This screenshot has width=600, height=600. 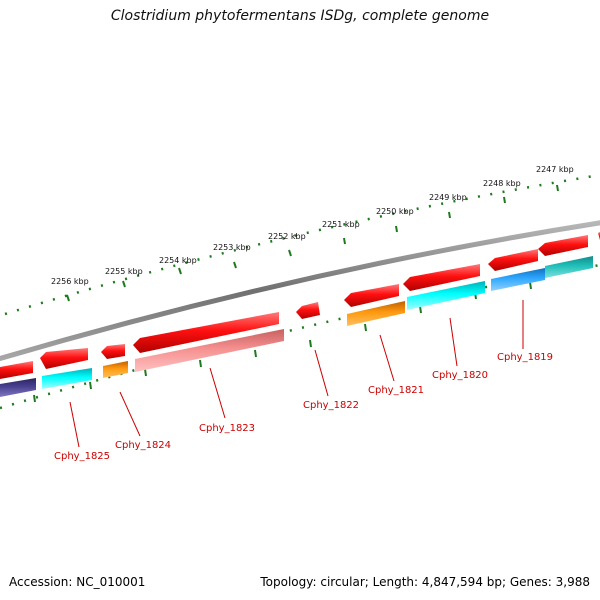 I want to click on scale-label: 2253 kbp, so click(x=232, y=247).